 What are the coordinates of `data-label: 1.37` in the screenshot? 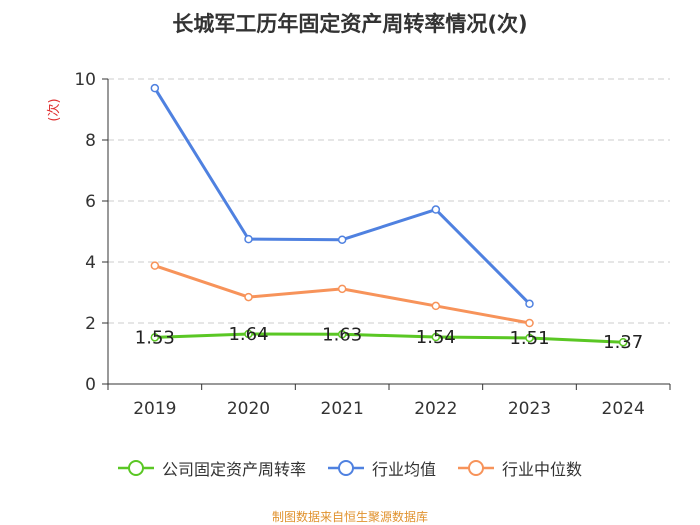 It's located at (623, 342).